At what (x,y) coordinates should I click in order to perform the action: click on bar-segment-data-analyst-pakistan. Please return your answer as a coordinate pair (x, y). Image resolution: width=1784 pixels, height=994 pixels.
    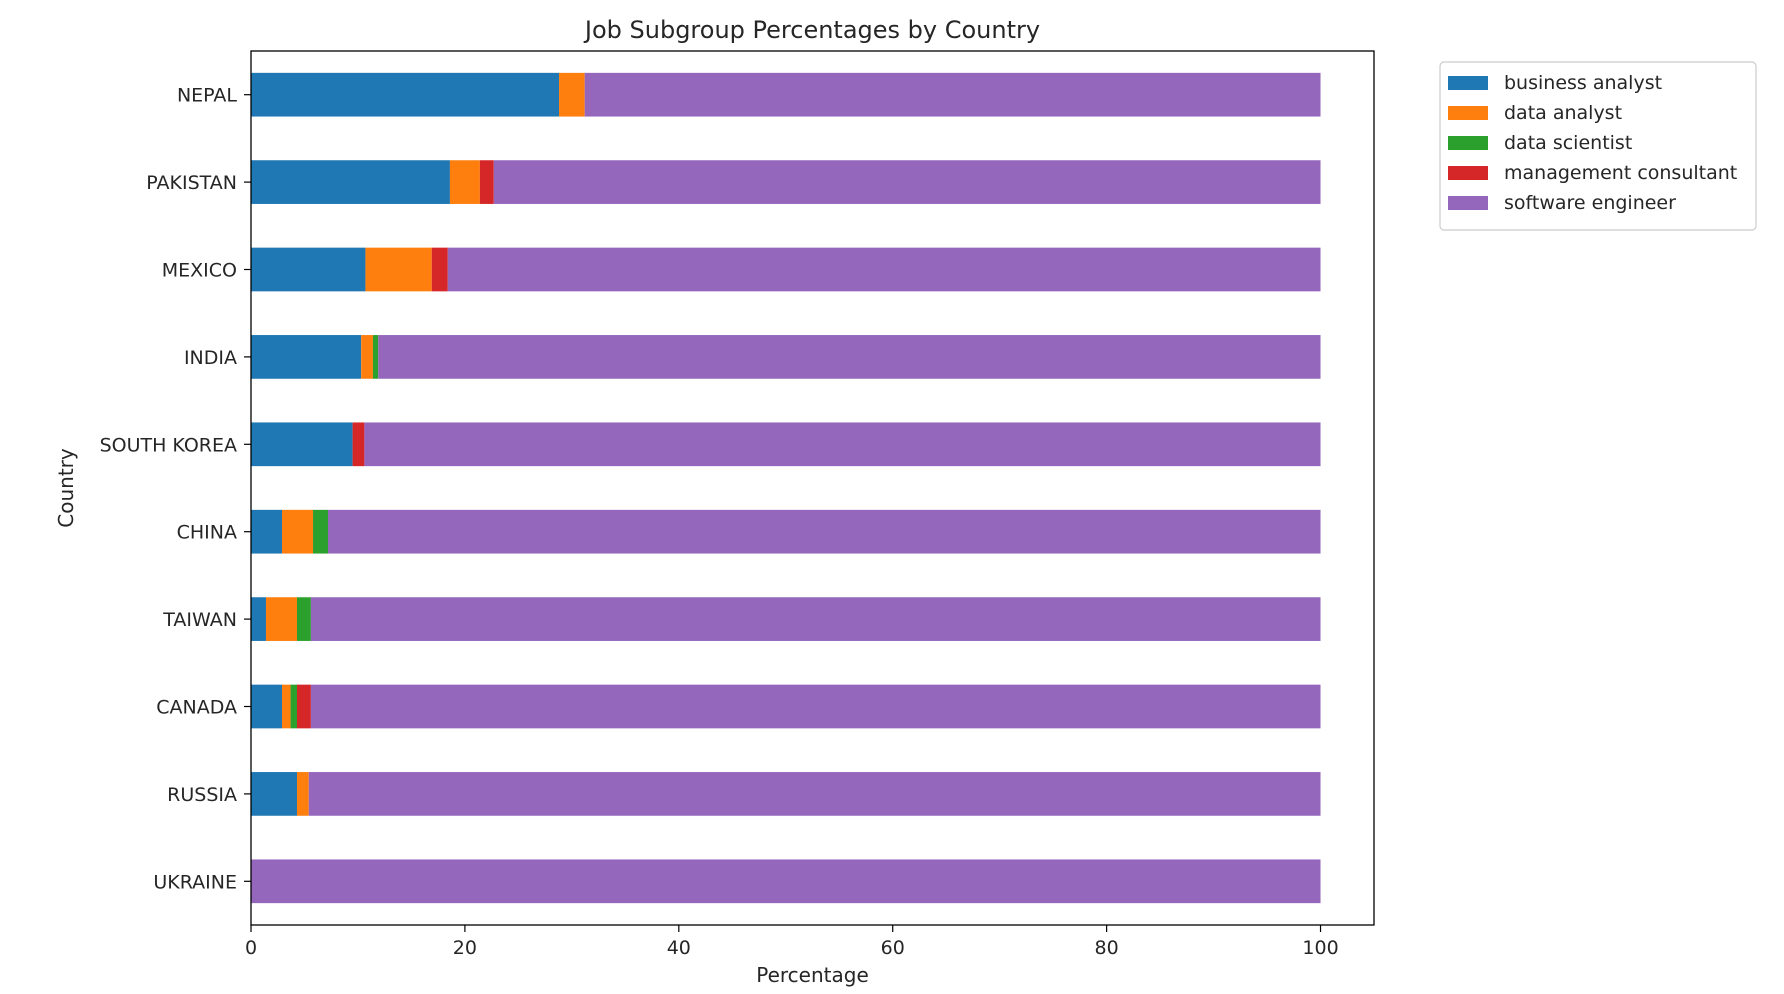
    Looking at the image, I should click on (464, 182).